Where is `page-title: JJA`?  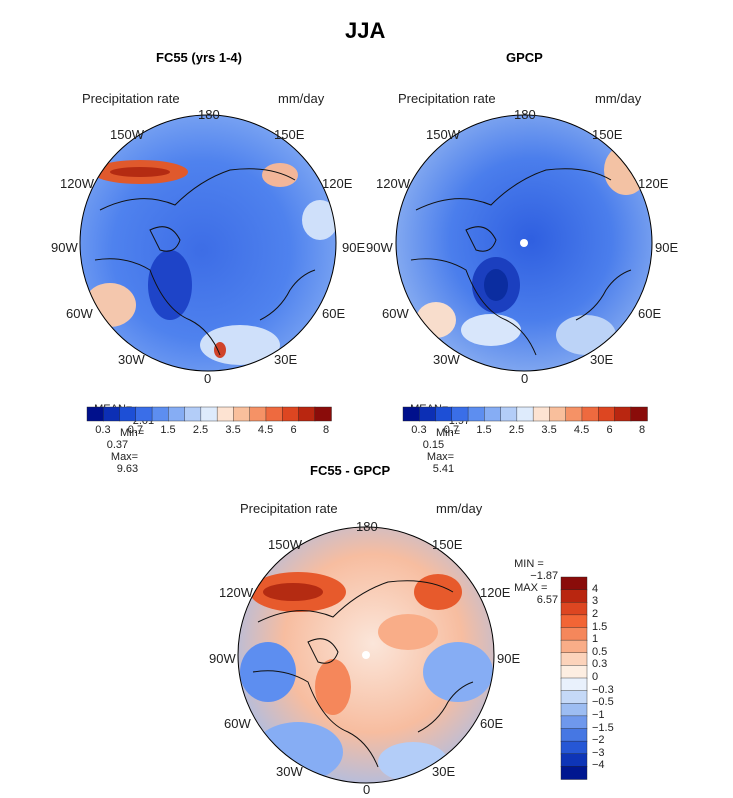 page-title: JJA is located at coordinates (365, 30).